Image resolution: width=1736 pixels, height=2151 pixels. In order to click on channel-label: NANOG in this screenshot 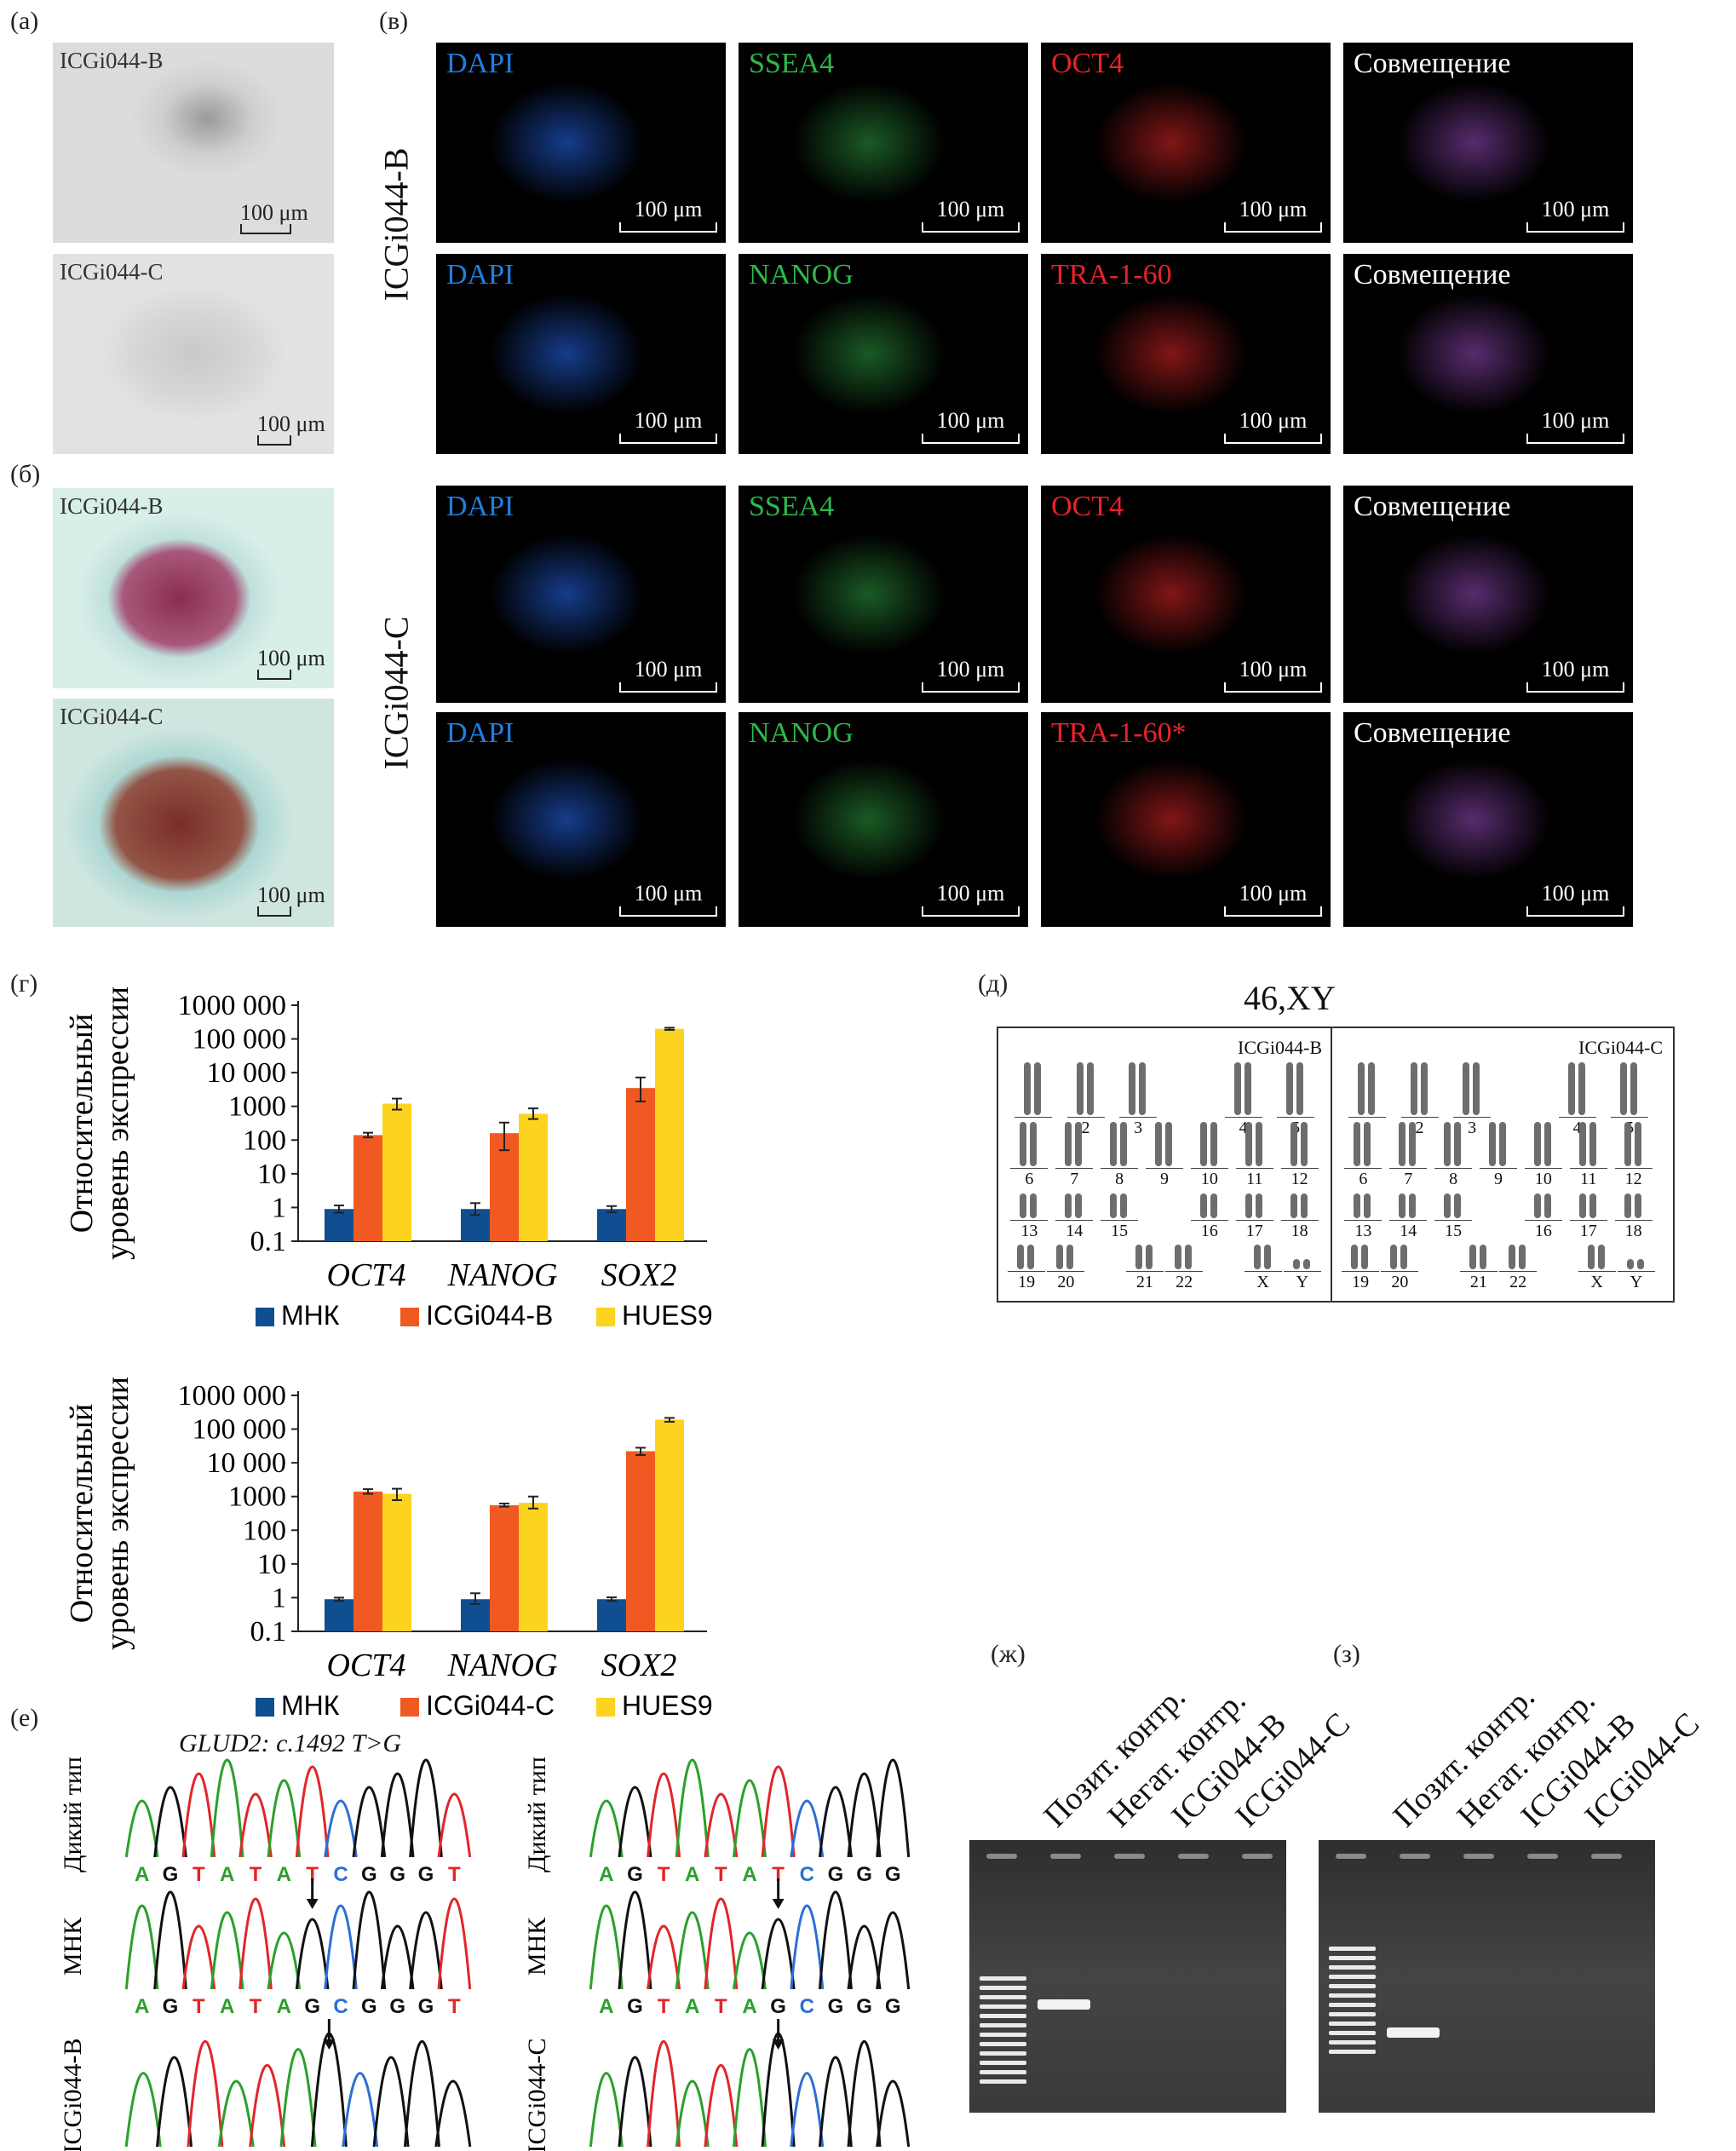, I will do `click(801, 274)`.